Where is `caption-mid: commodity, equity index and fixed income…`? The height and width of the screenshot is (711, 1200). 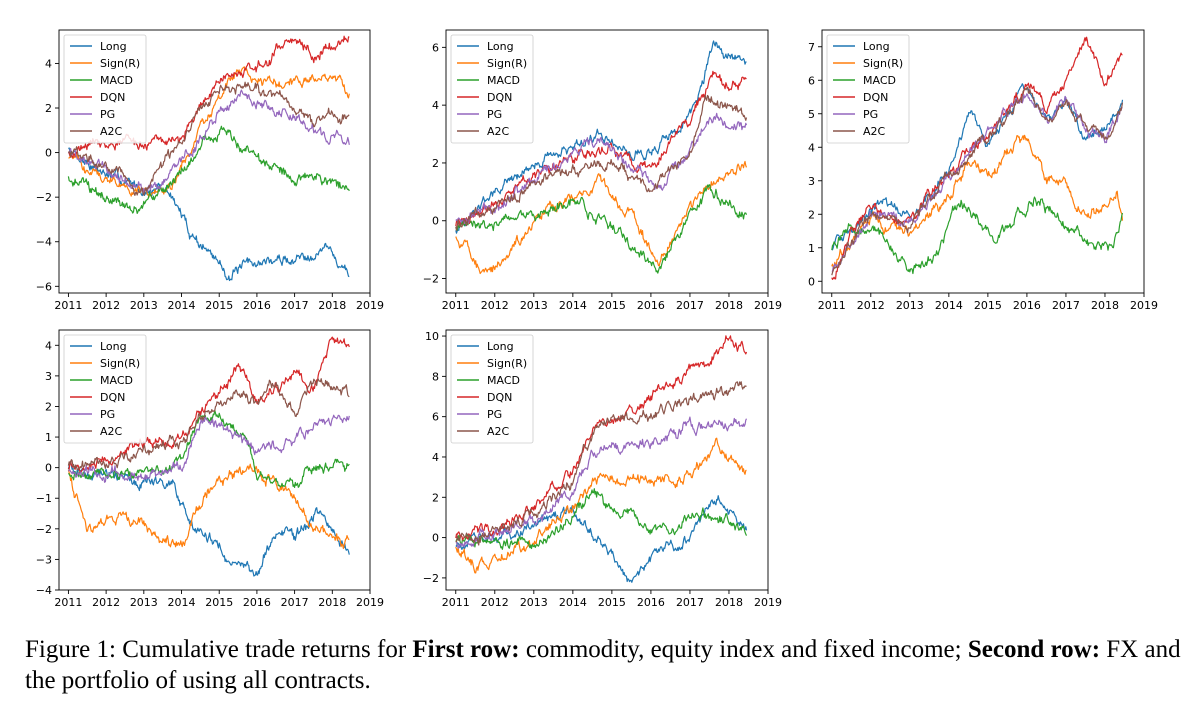
caption-mid: commodity, equity index and fixed income… is located at coordinates (743, 649).